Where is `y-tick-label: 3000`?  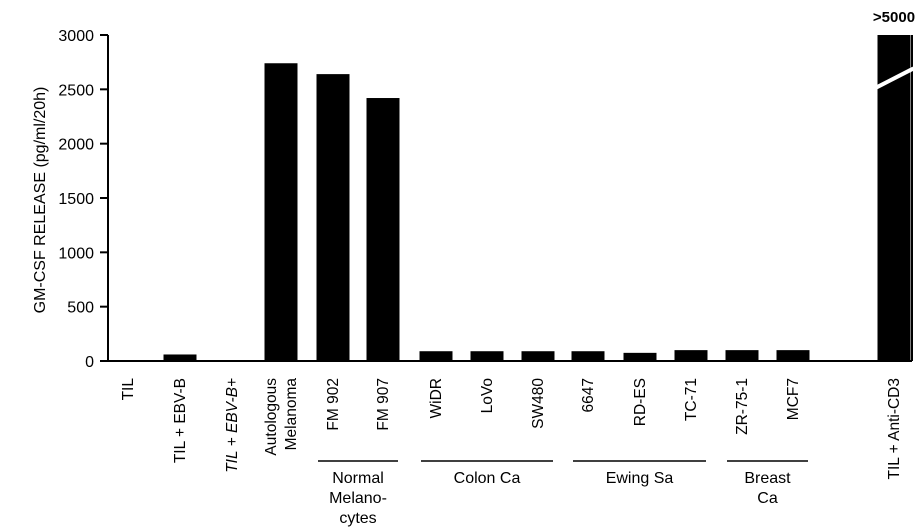
y-tick-label: 3000 is located at coordinates (76, 36).